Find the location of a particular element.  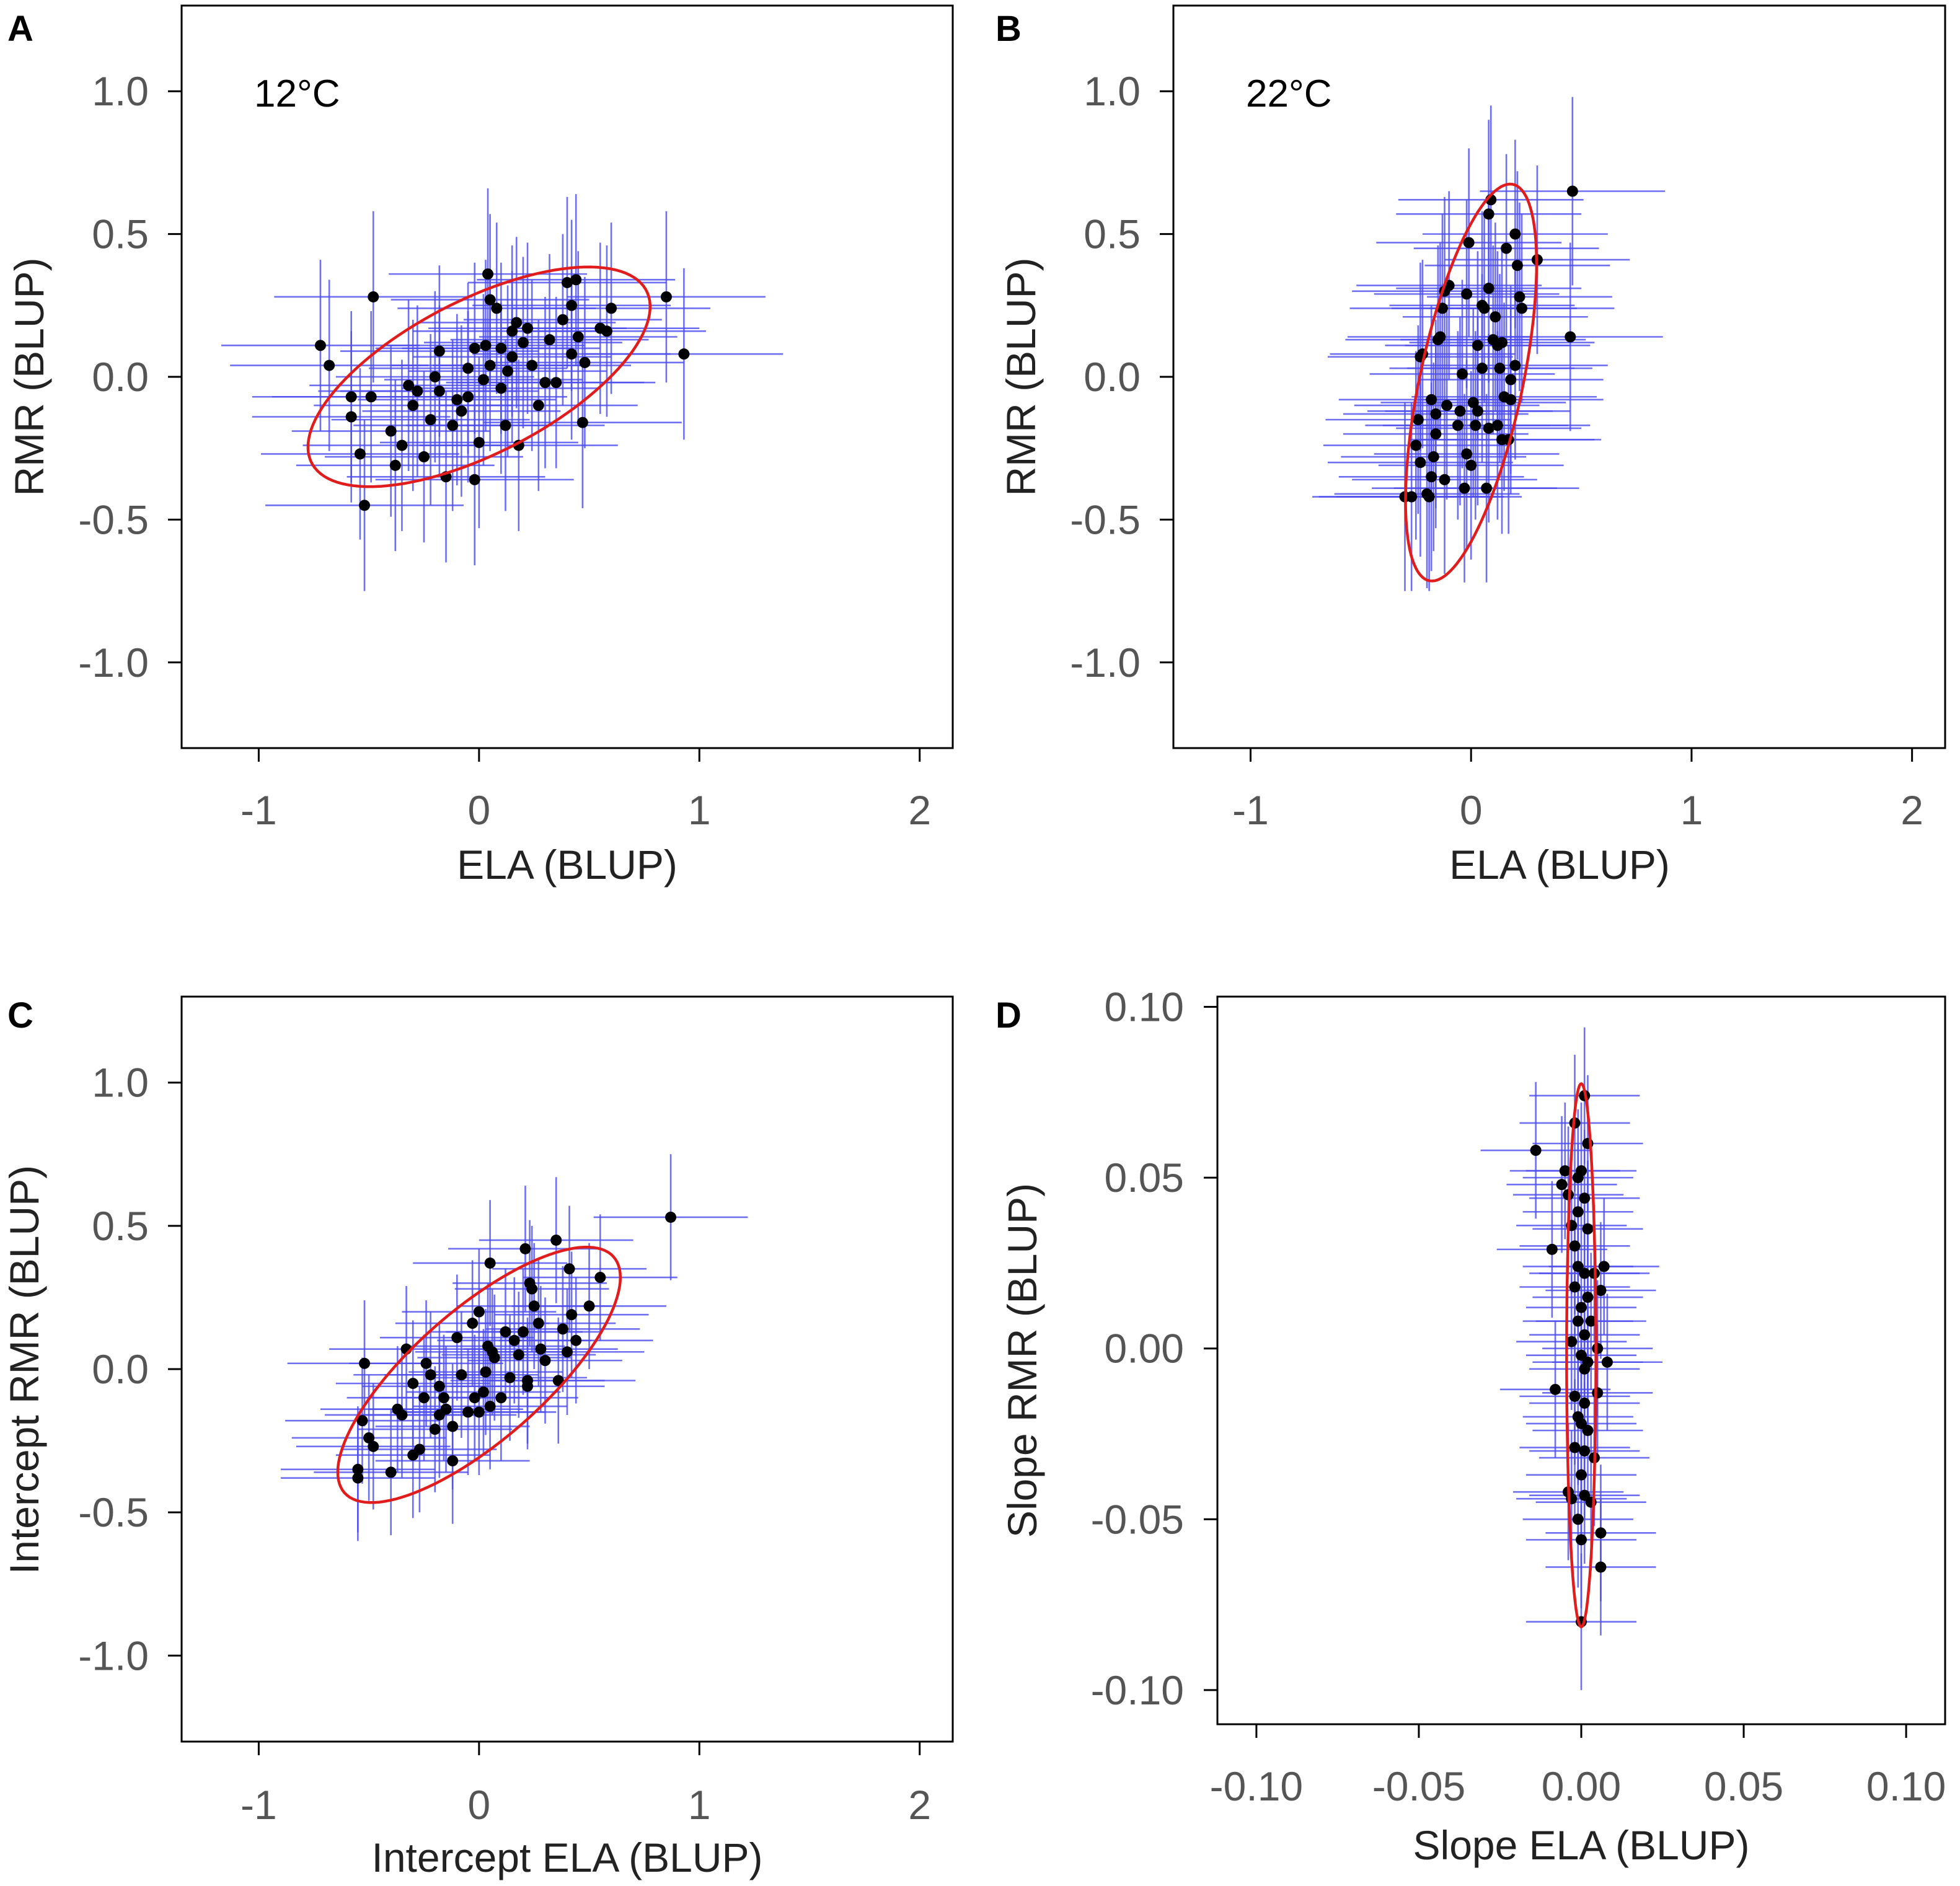

y-tick-label: 0.05 is located at coordinates (1144, 1178).